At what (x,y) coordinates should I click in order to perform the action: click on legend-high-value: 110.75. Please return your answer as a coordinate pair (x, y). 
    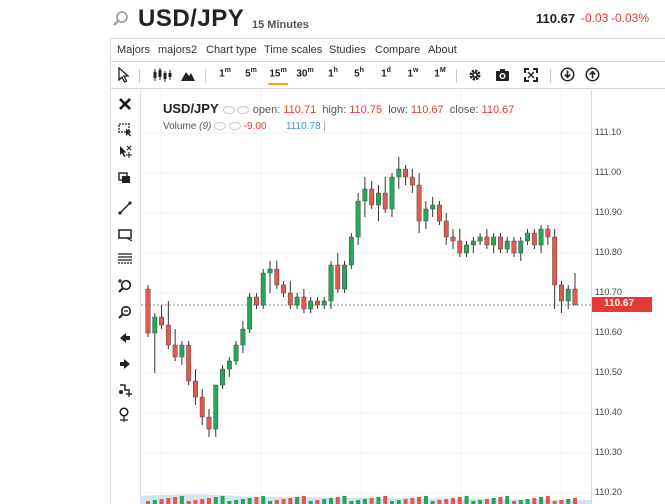
    Looking at the image, I should click on (366, 110).